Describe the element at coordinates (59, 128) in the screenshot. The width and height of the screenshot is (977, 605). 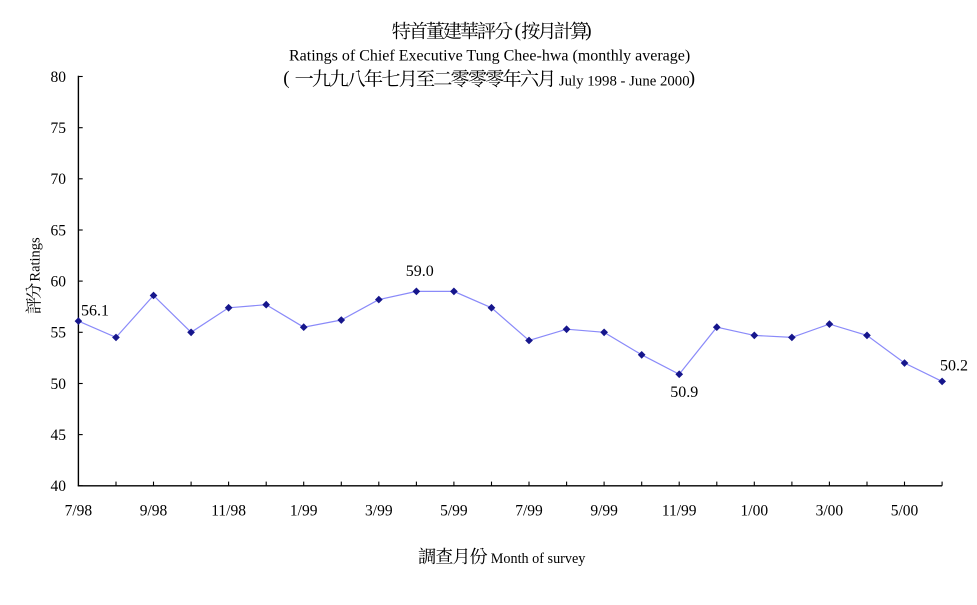
I see `svg-text: 75` at that location.